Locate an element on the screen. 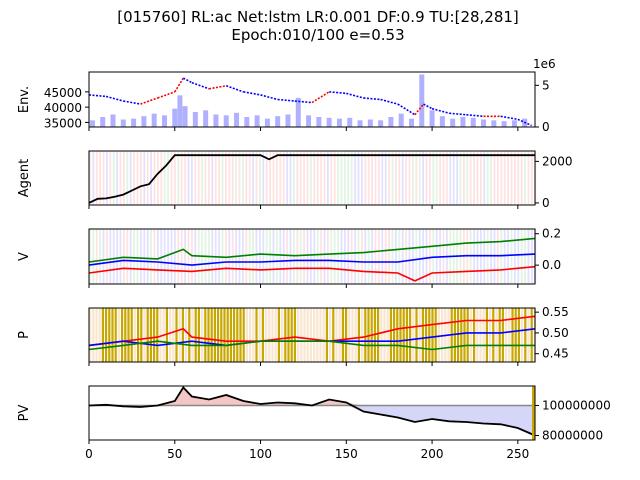 The width and height of the screenshot is (640, 480). pv-xtick-label: 0 is located at coordinates (89, 454).